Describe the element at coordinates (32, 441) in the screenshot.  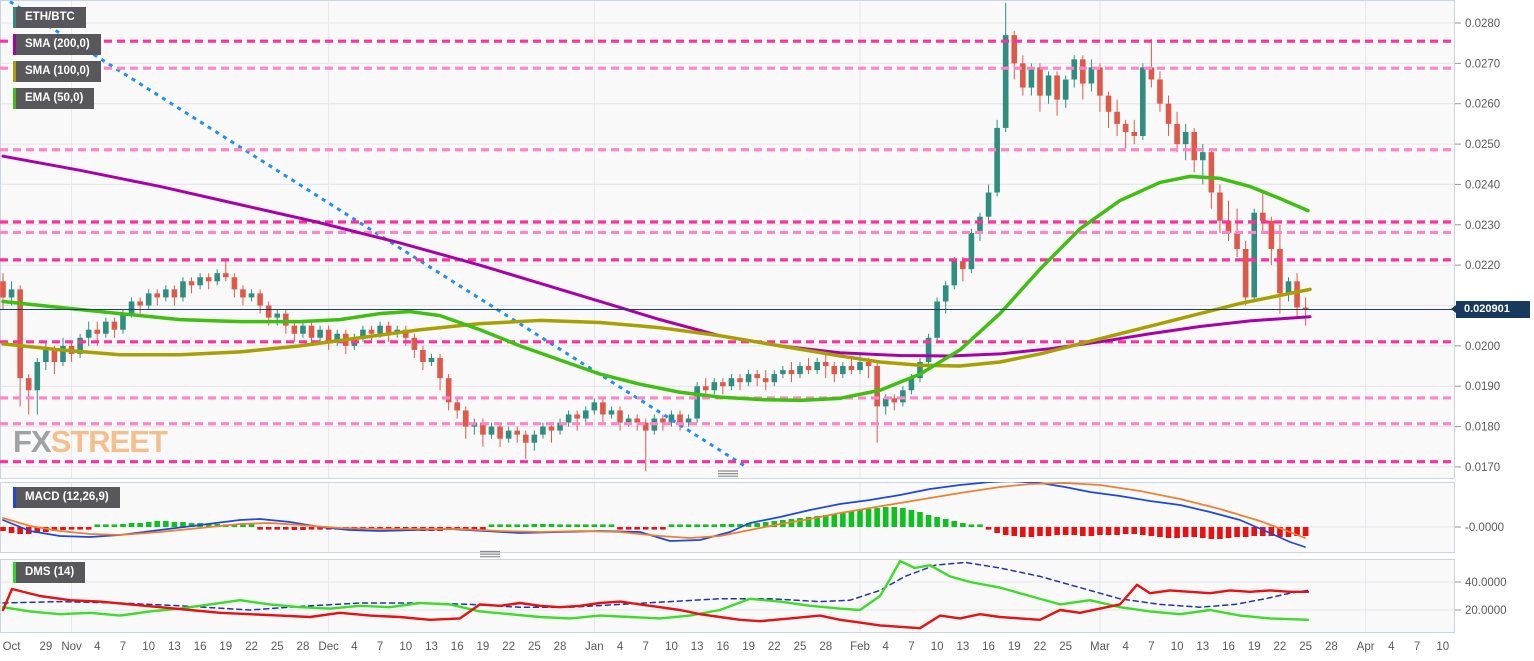
I see `watermark-fx: FX` at that location.